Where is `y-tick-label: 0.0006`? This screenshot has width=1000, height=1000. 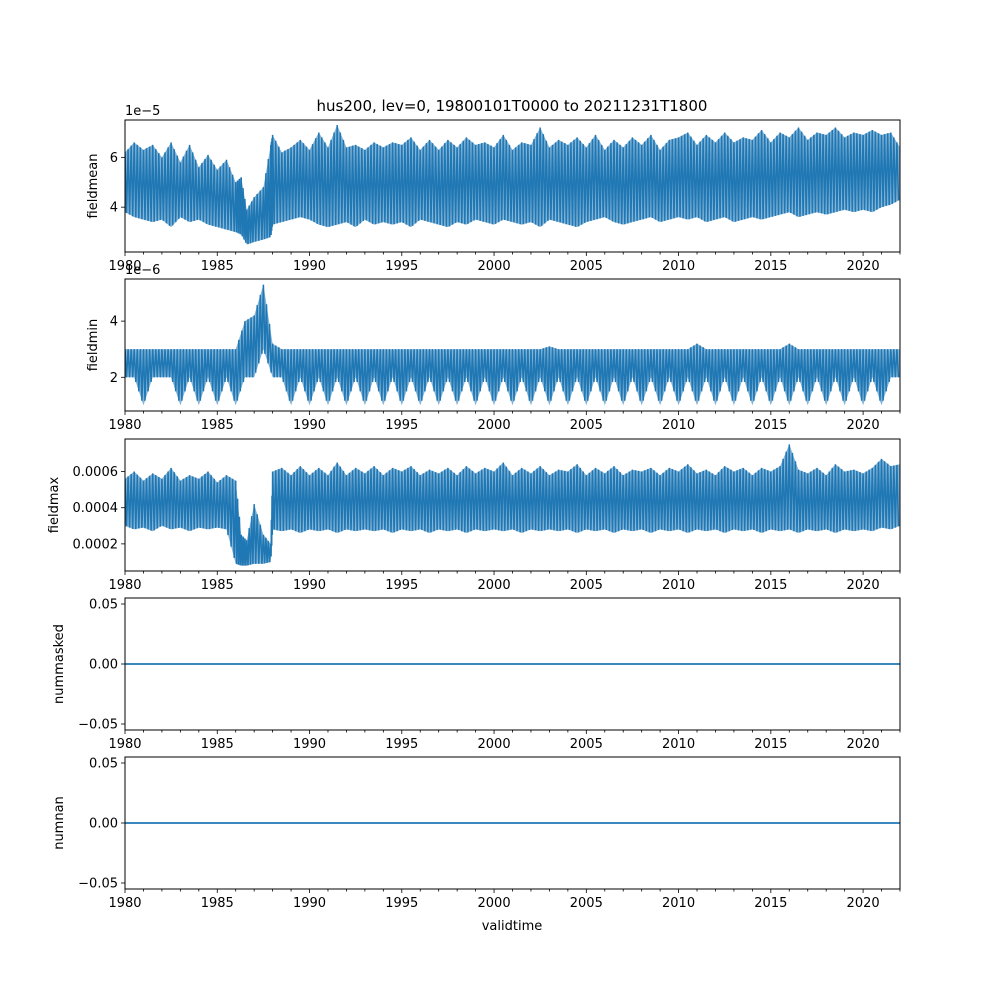 y-tick-label: 0.0006 is located at coordinates (96, 472).